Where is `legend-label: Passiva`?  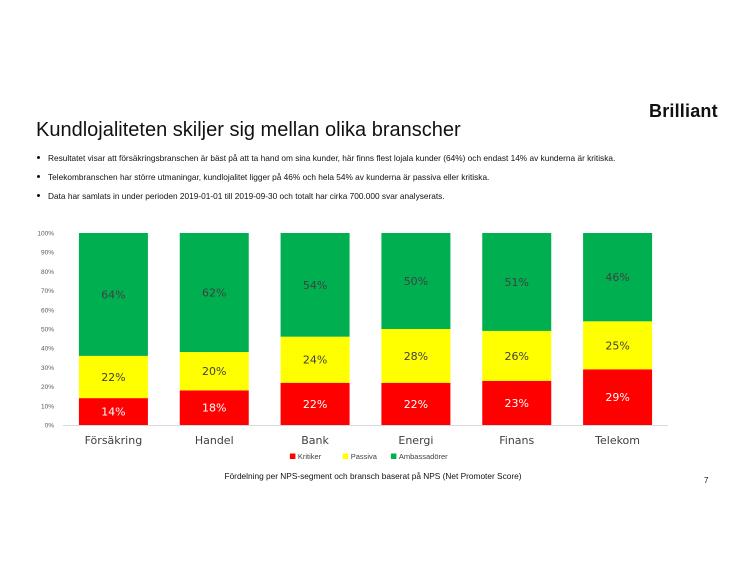 legend-label: Passiva is located at coordinates (364, 456).